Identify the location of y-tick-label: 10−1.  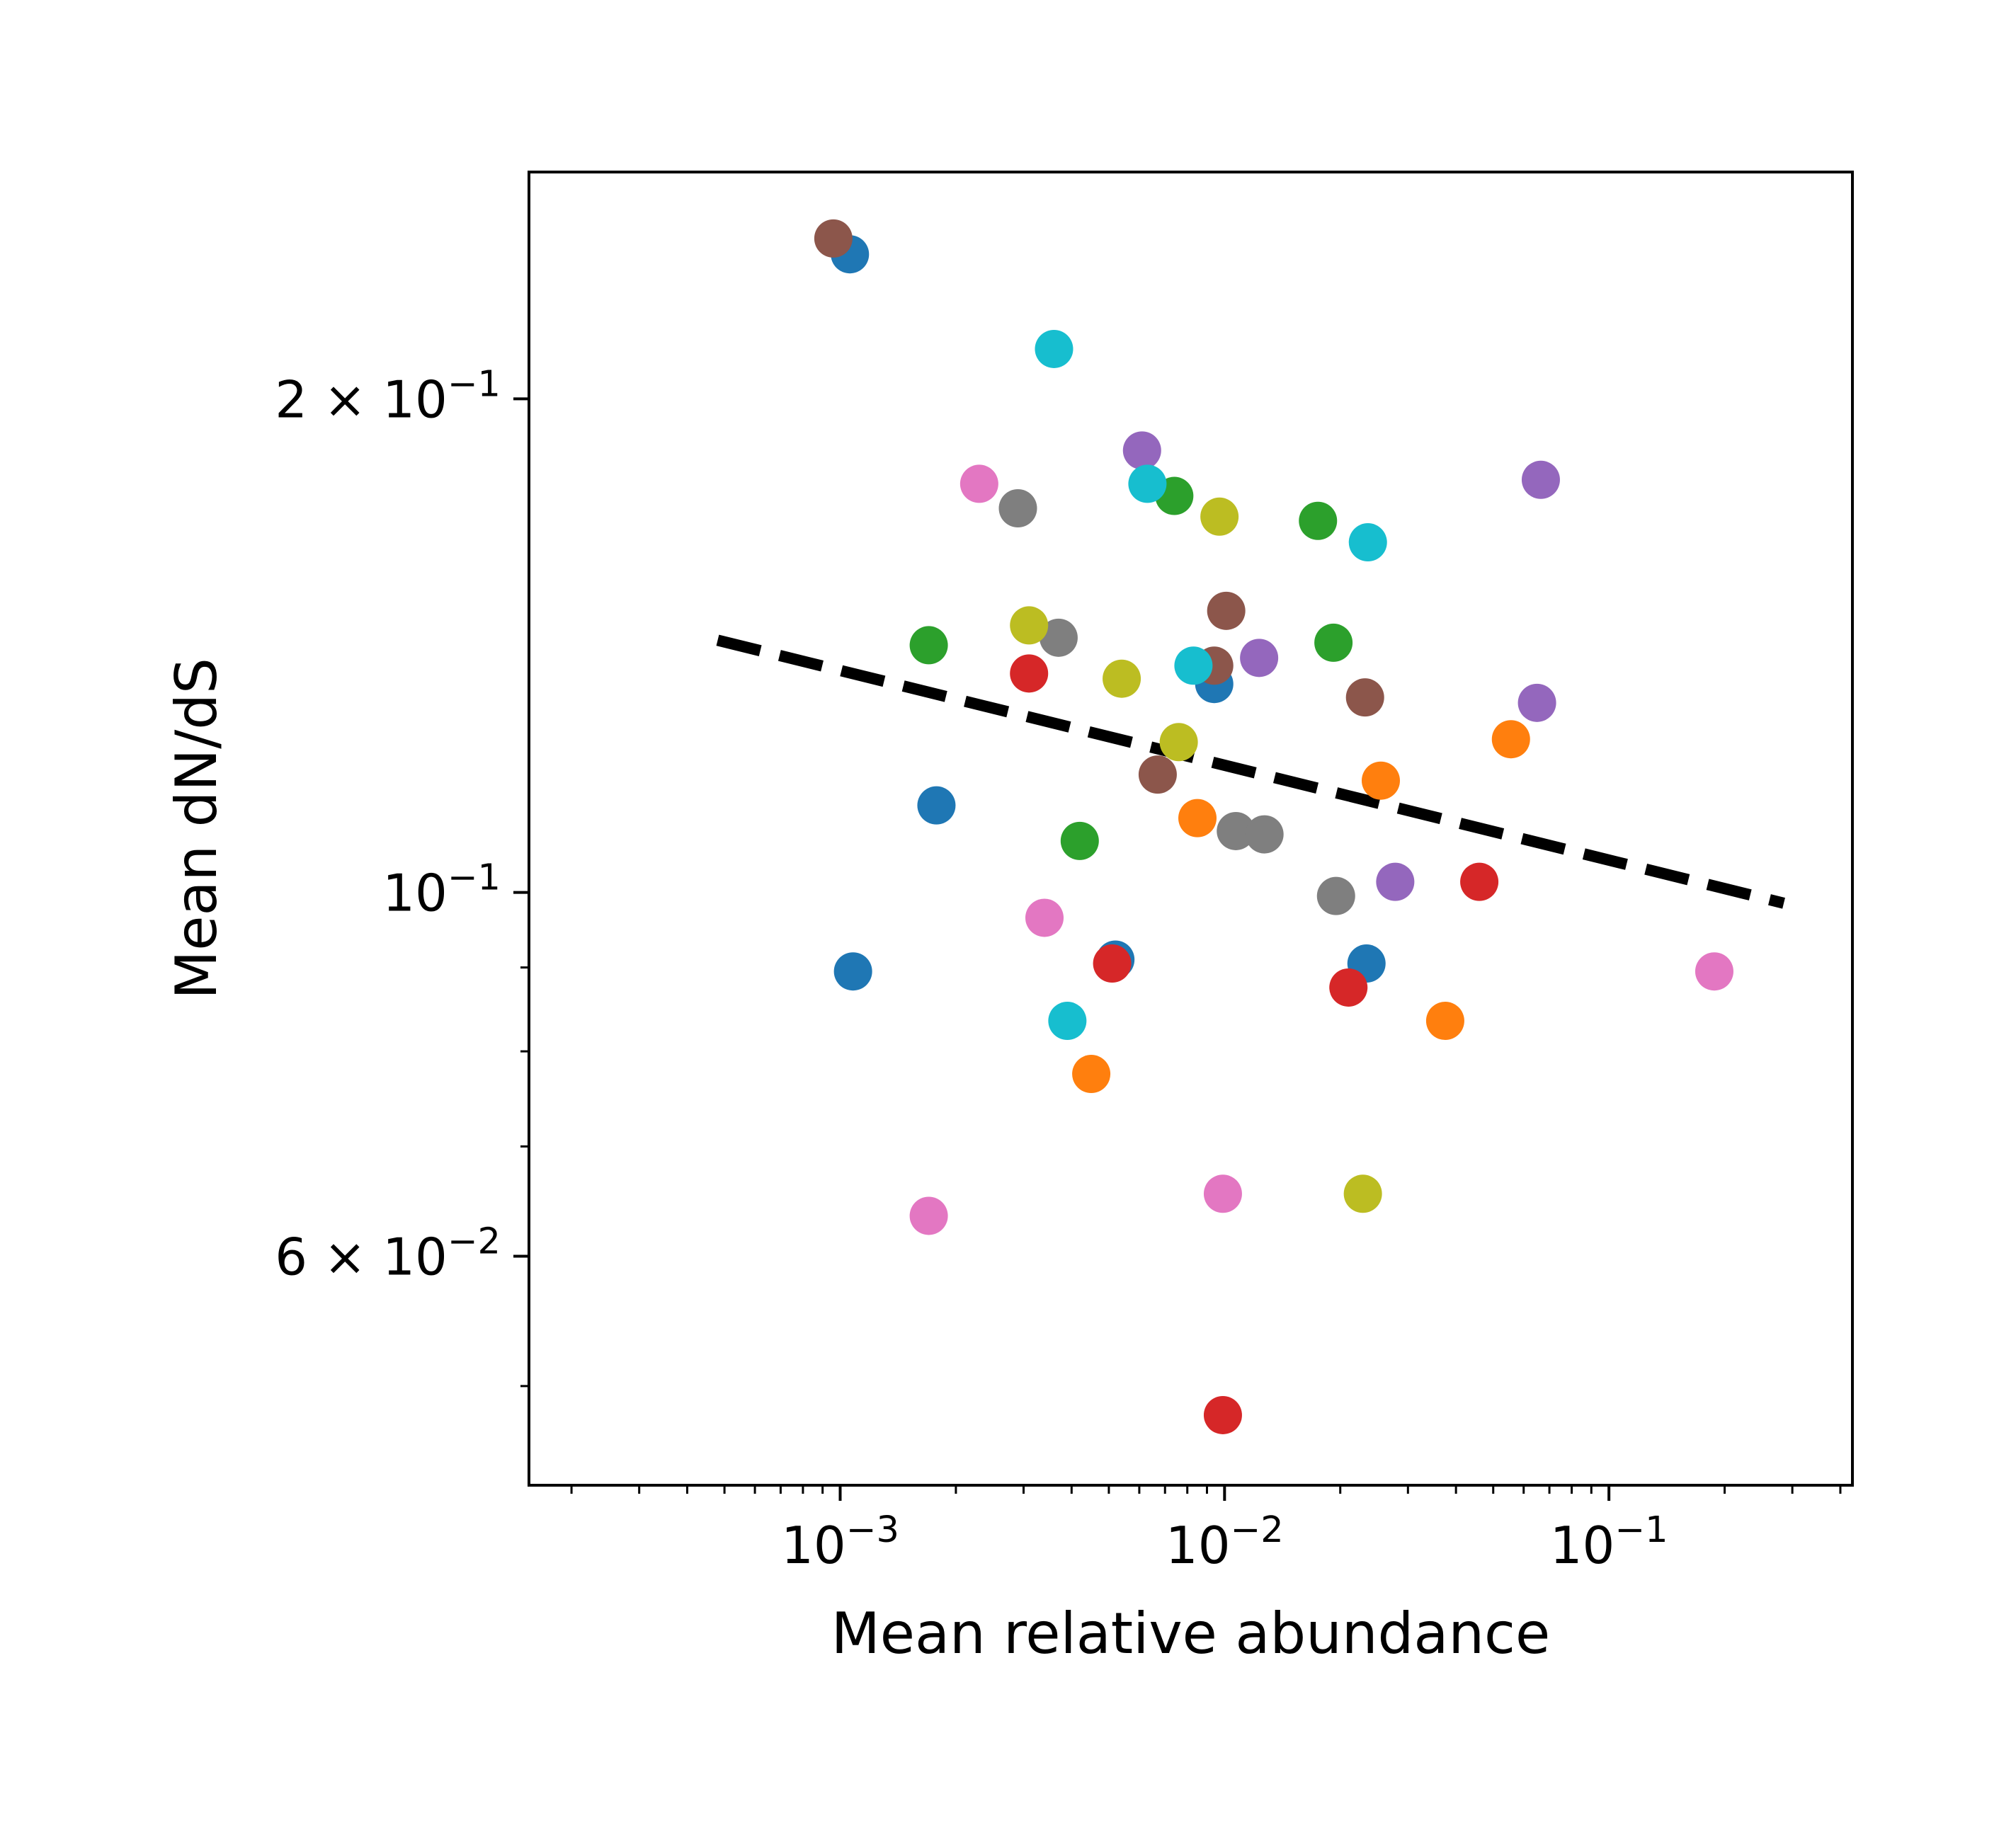
(441, 890).